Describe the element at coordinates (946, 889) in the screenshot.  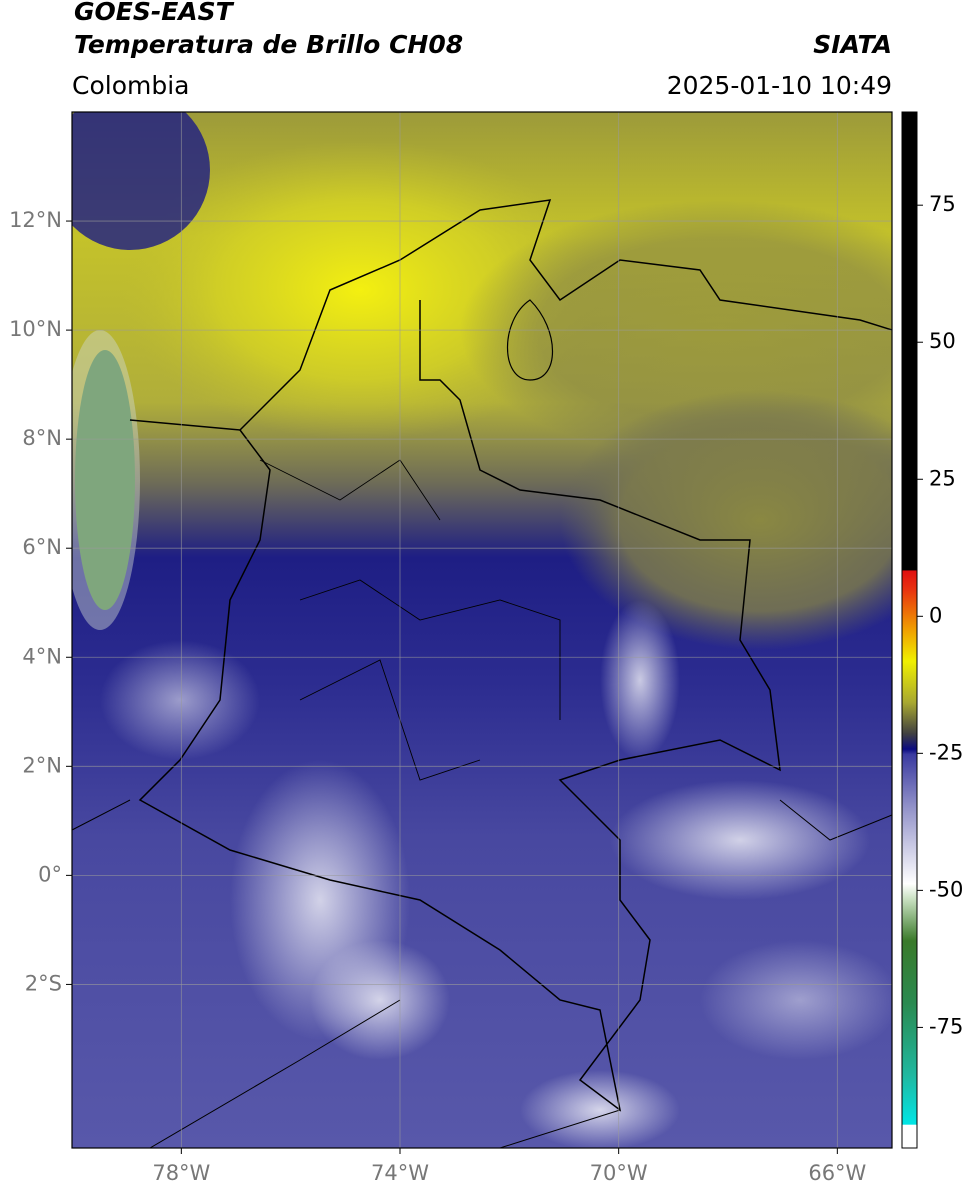
I see `colorbar-tick-label: -50` at that location.